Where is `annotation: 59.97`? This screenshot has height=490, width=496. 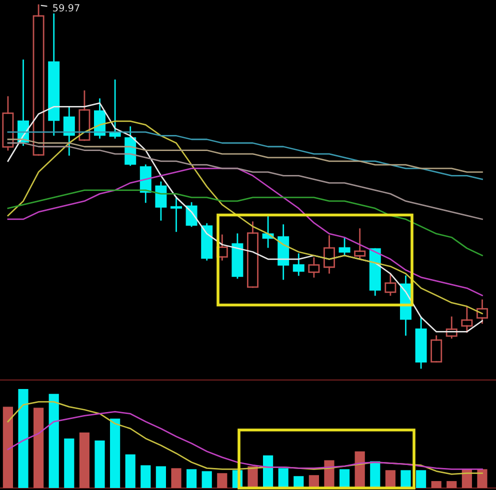
annotation: 59.97 is located at coordinates (66, 8).